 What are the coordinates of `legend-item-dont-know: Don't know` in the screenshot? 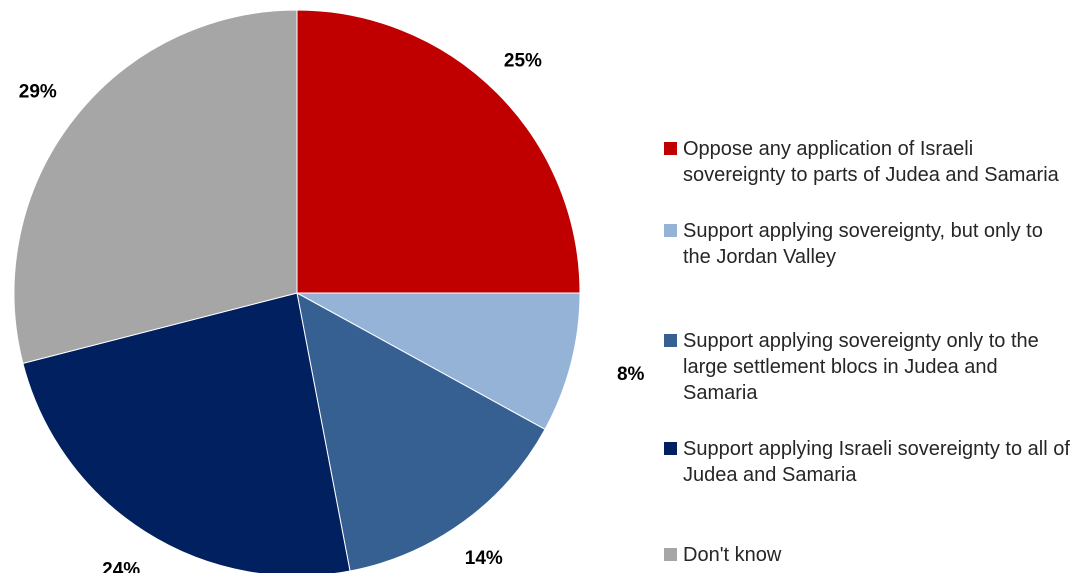 It's located at (869, 555).